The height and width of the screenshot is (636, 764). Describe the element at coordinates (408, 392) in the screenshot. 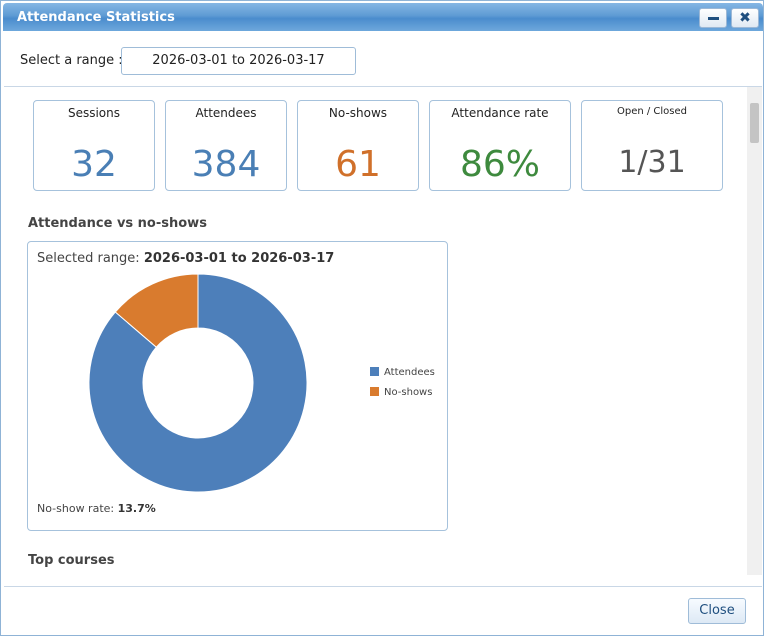

I see `legend-label-no-shows: No-shows` at that location.